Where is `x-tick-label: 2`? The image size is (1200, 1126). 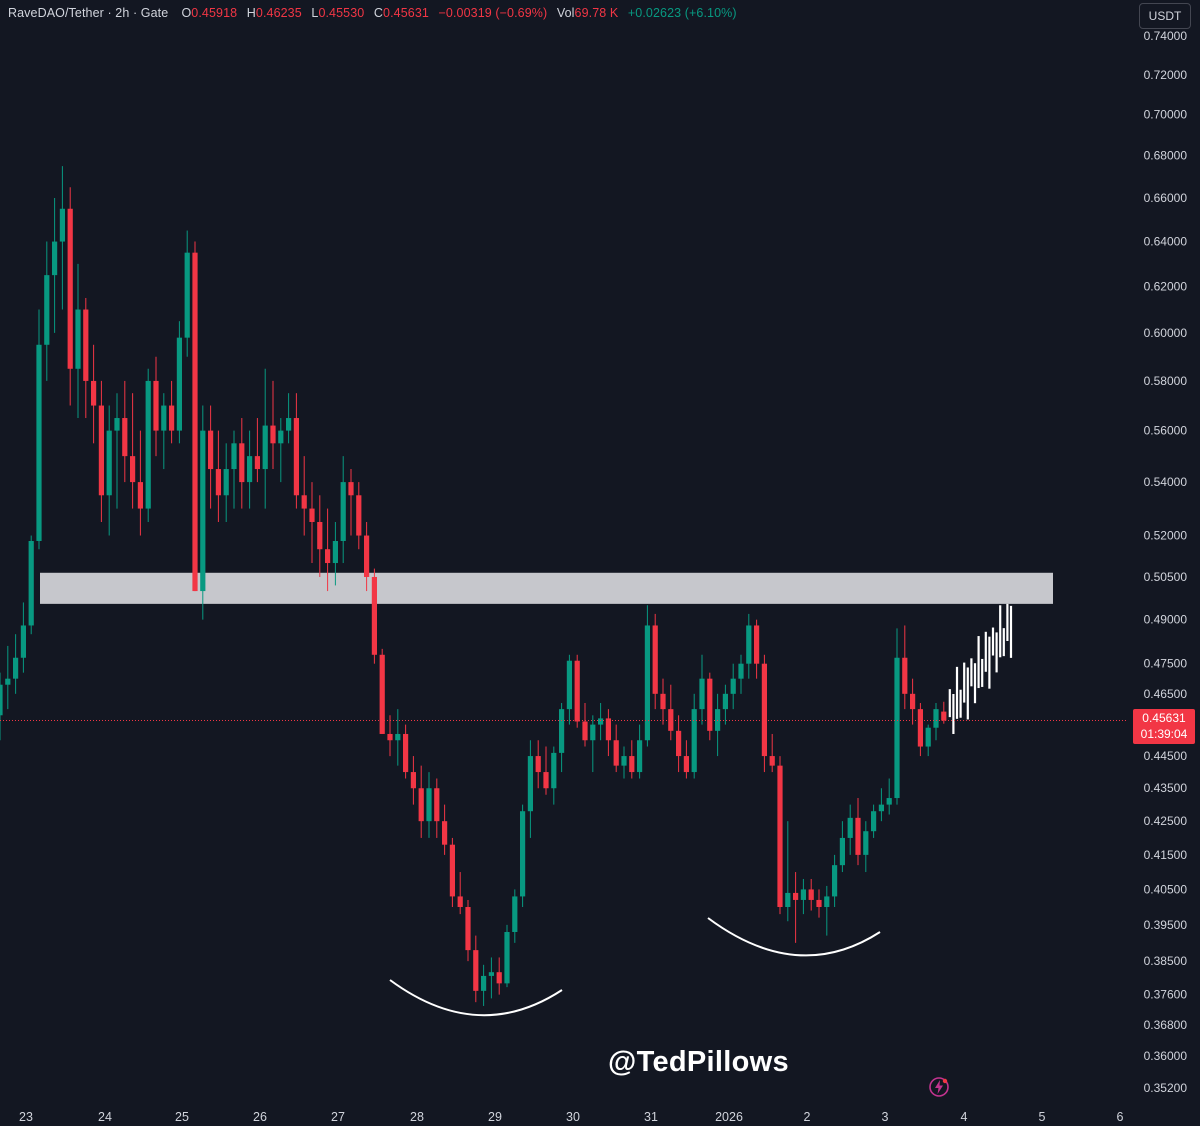
x-tick-label: 2 is located at coordinates (807, 1117).